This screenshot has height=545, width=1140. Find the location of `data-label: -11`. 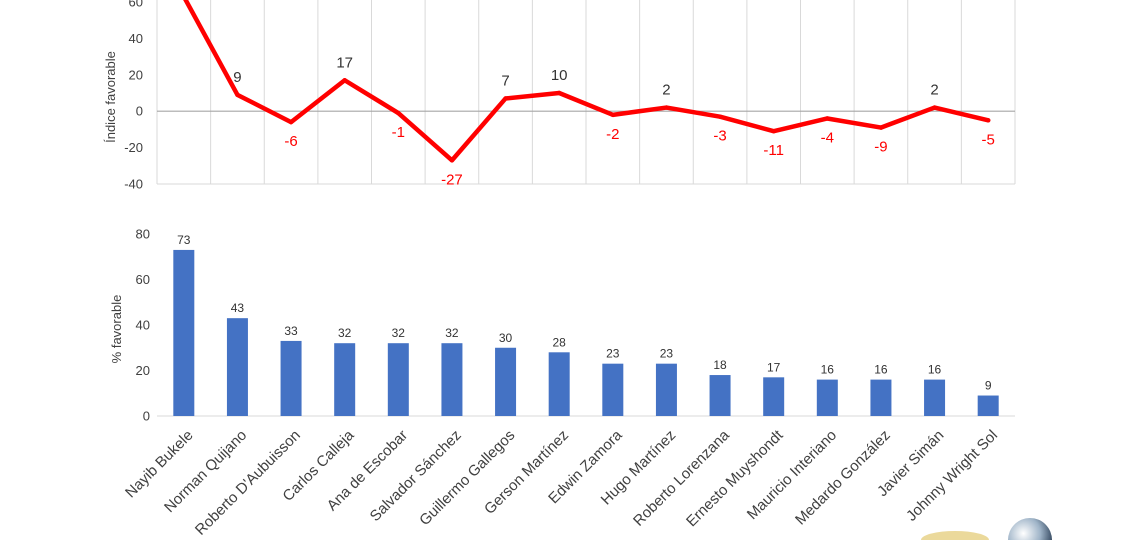

data-label: -11 is located at coordinates (773, 150).